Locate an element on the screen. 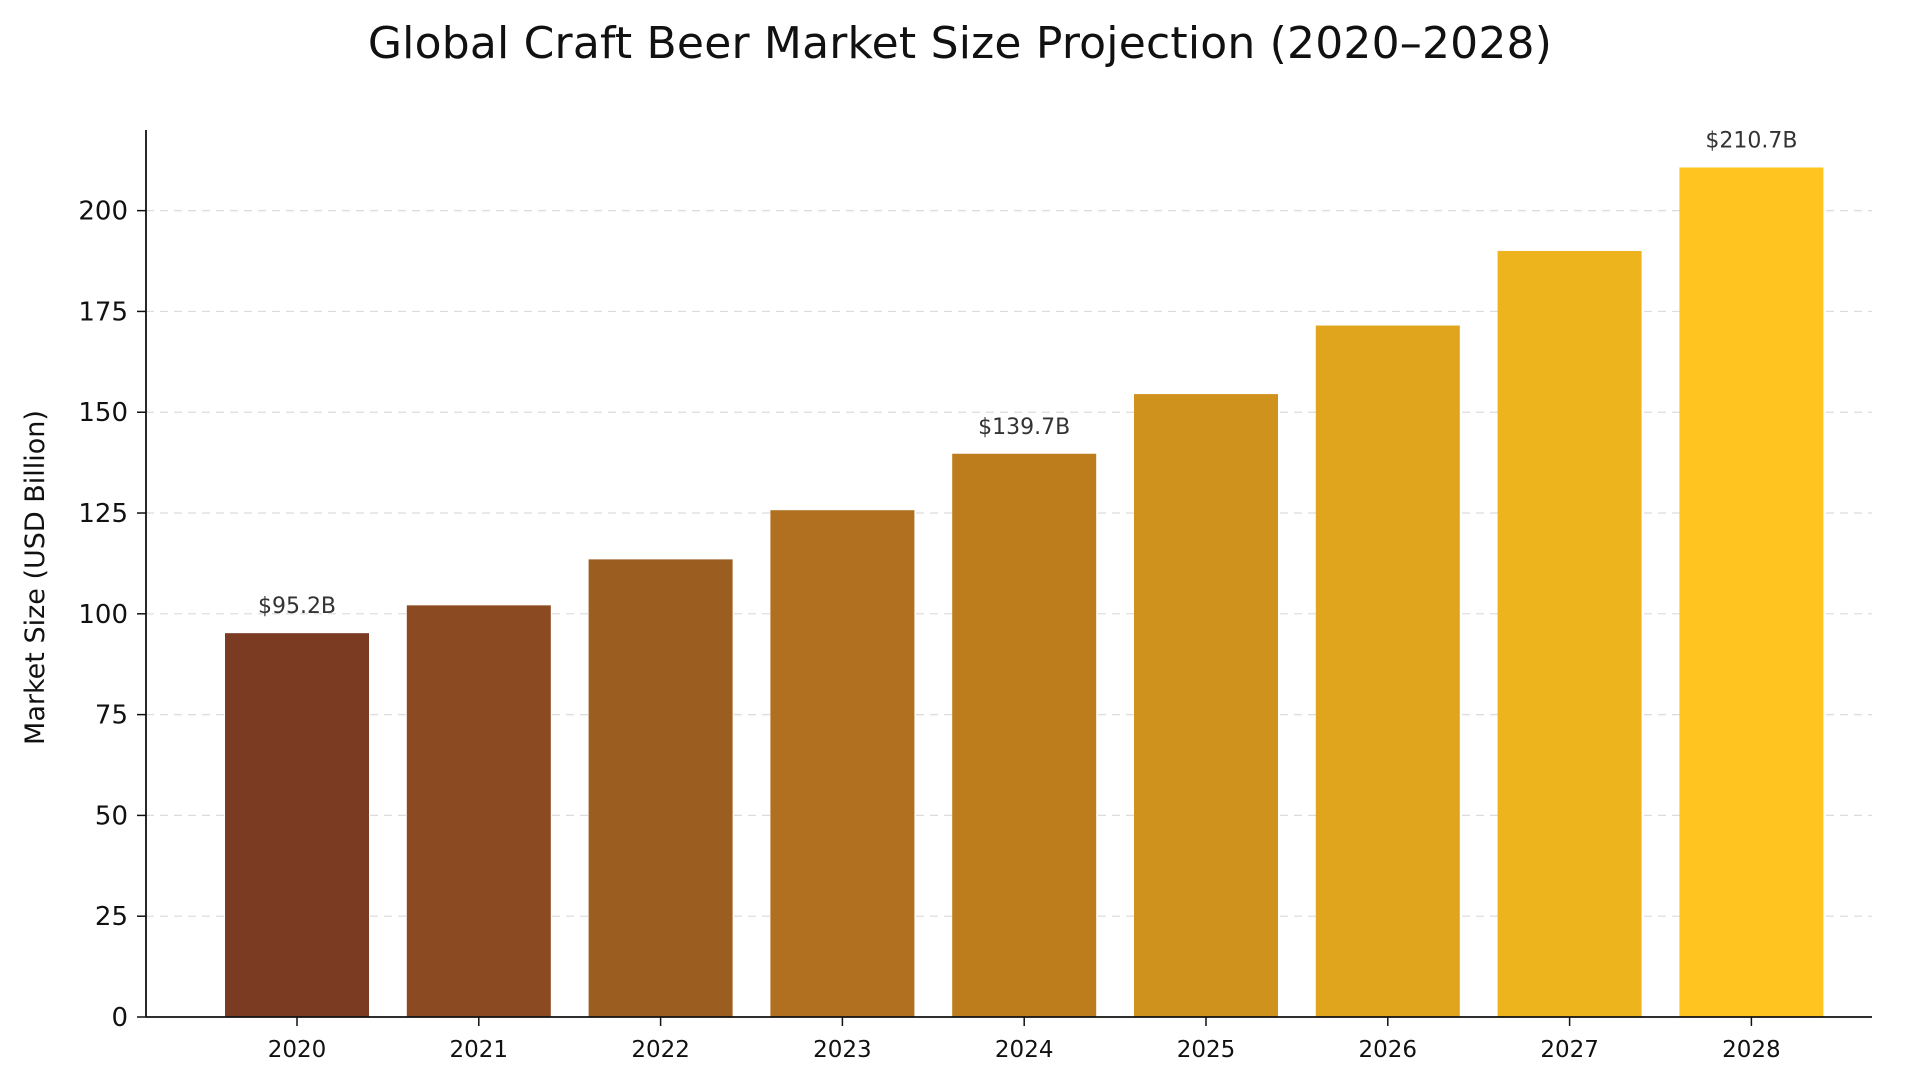 Image resolution: width=1920 pixels, height=1080 pixels. x-tick-label: 2022 is located at coordinates (660, 1050).